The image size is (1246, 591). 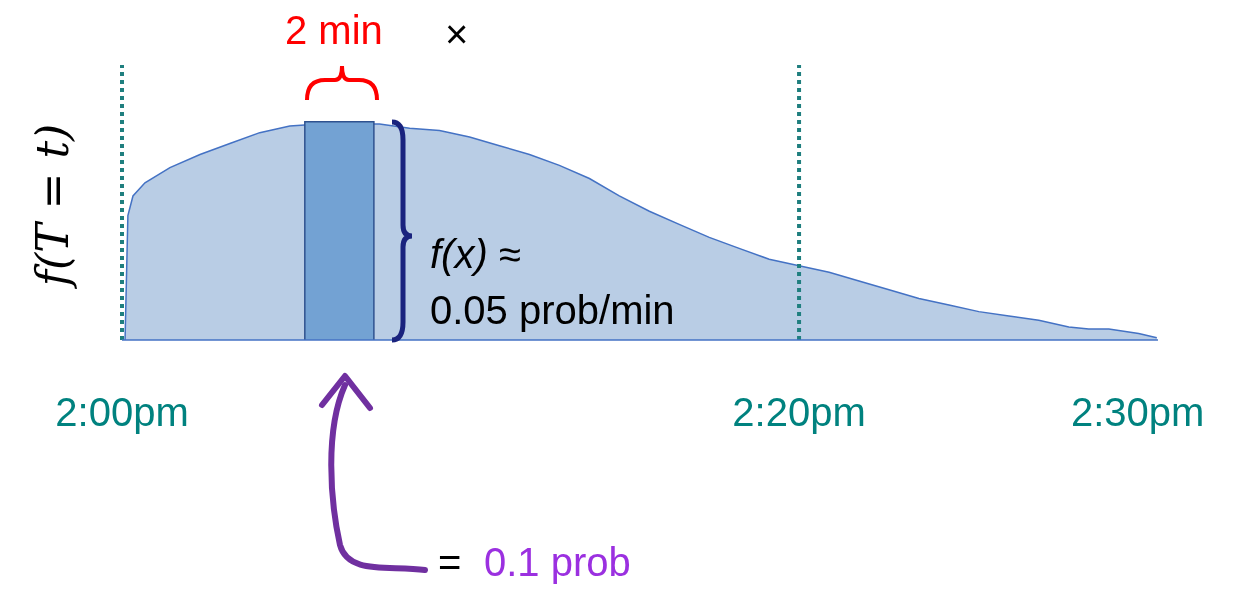 What do you see at coordinates (52, 205) in the screenshot?
I see `y-axis-title: f(T = t)` at bounding box center [52, 205].